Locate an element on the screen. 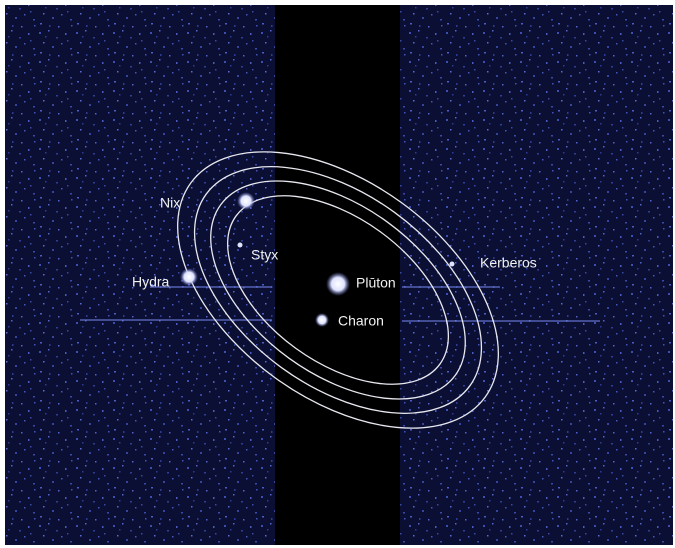 The height and width of the screenshot is (548, 675). label-pluton: Plūton is located at coordinates (376, 283).